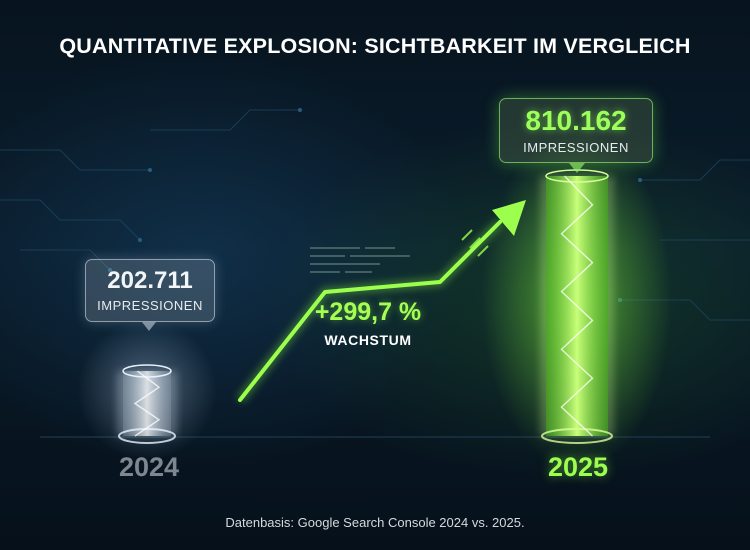  I want to click on unit-label-2024: IMPRESSIONEN, so click(150, 305).